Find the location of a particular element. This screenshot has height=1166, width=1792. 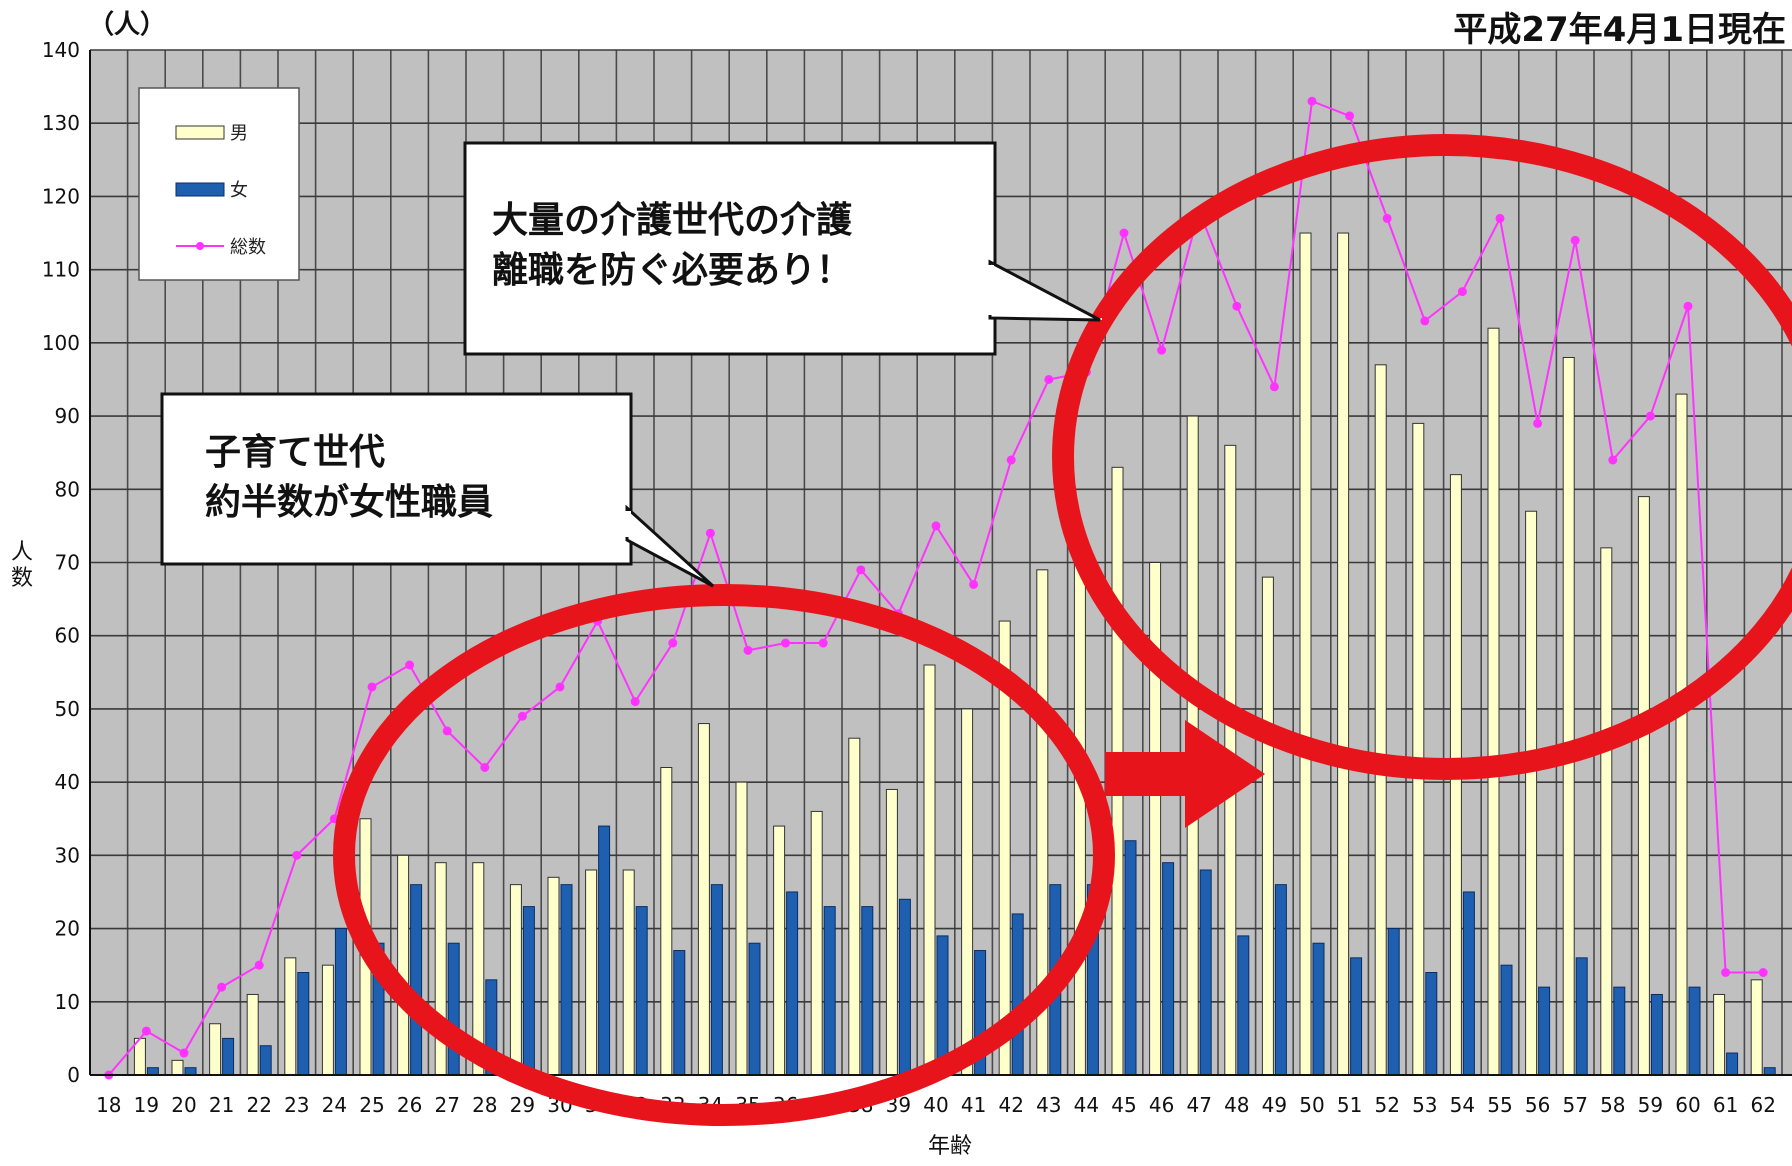

x-tick-label: 47 is located at coordinates (1198, 1105).